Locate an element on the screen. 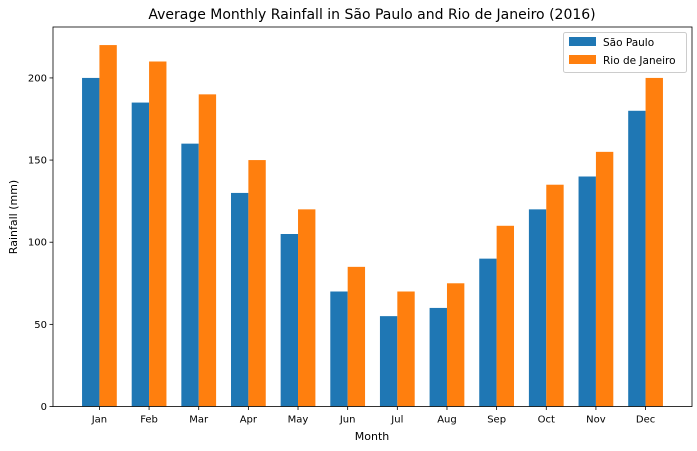  bar-rio-de-janeiro-oct is located at coordinates (555, 295).